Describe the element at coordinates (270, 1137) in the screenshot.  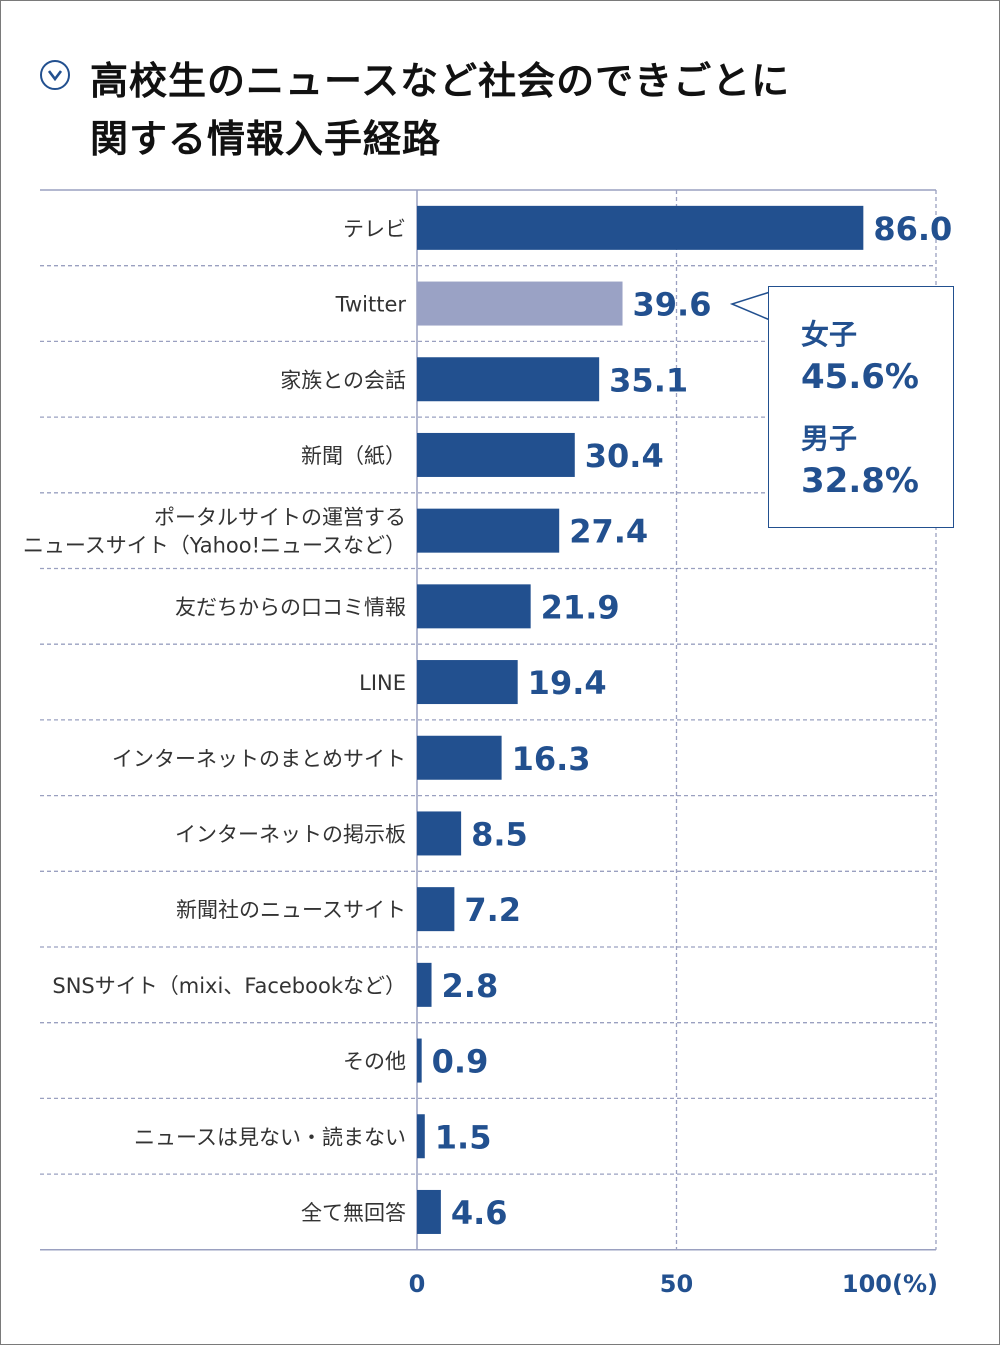
I see `category-label: ニュースは見ない・読まない` at that location.